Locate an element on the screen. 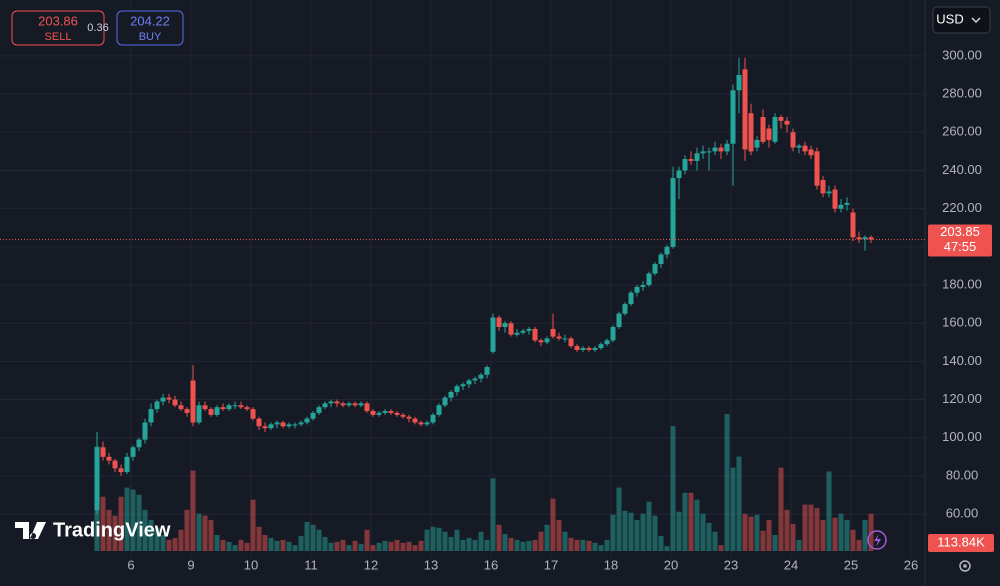 This screenshot has height=586, width=1000. y-tick-label: 100.00 is located at coordinates (962, 436).